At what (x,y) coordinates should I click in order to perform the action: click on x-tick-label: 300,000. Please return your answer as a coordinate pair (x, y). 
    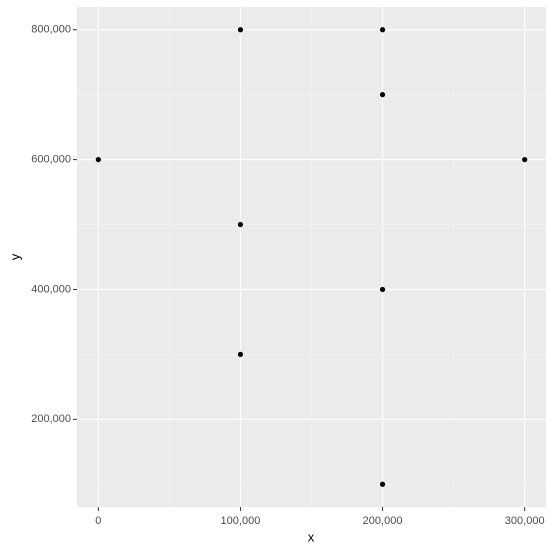
    Looking at the image, I should click on (525, 521).